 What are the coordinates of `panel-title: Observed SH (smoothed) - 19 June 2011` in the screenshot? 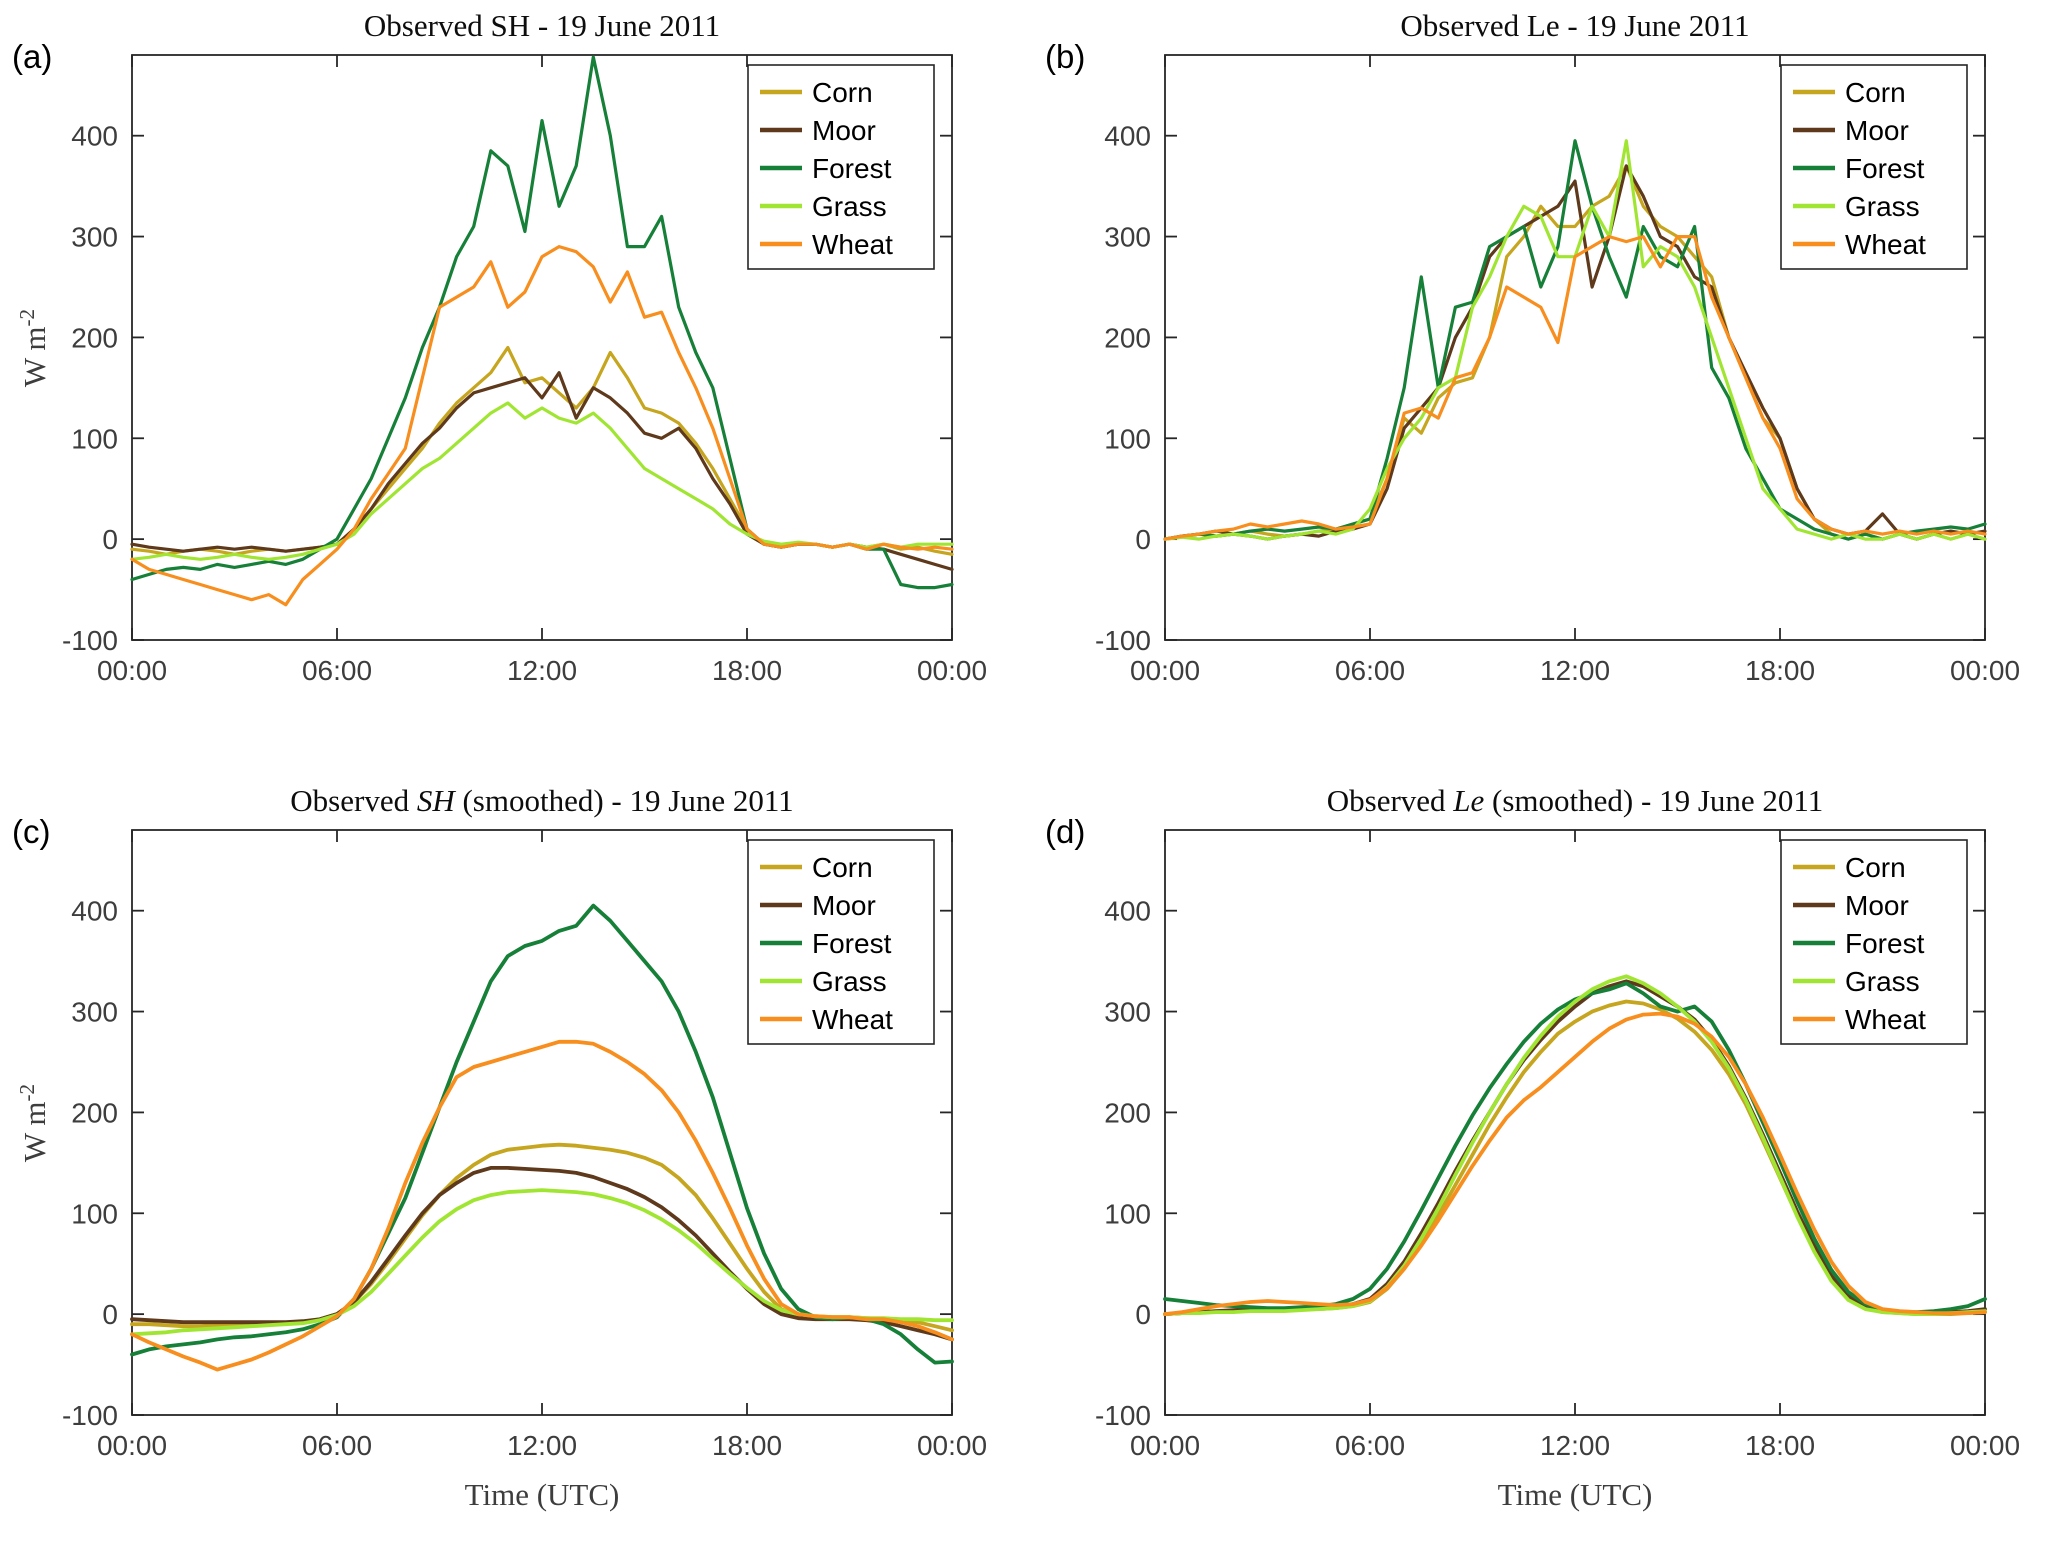 It's located at (542, 801).